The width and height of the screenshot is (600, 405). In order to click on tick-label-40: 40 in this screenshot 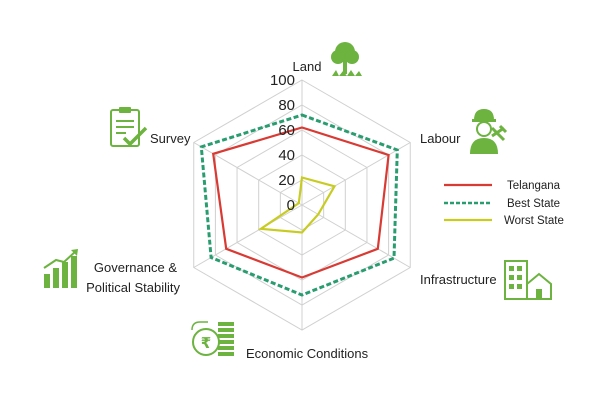, I will do `click(286, 155)`.